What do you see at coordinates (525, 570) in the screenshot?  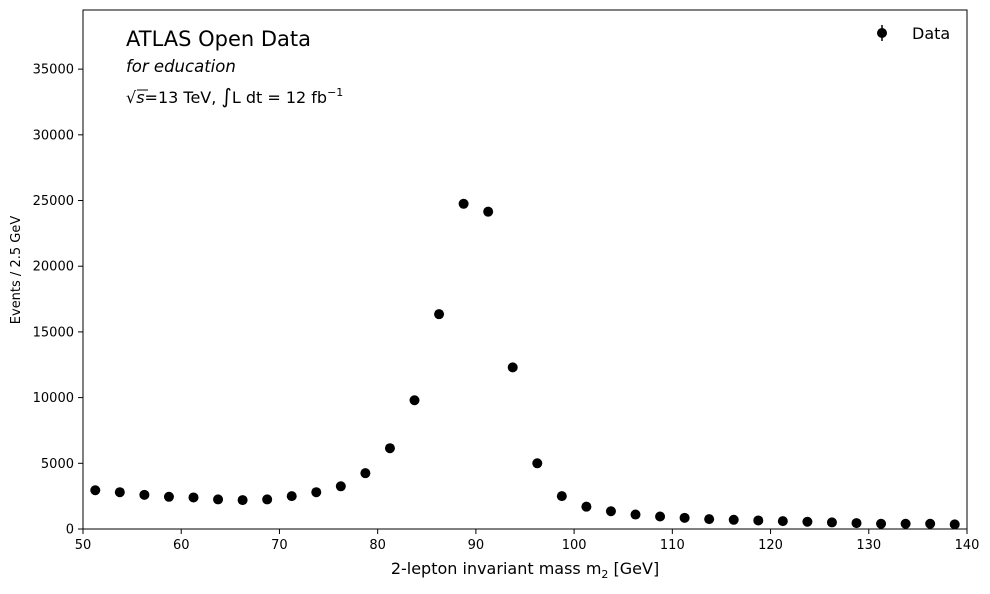 I see `x-axis-label: 2-lepton invariant mass m2 [GeV]` at bounding box center [525, 570].